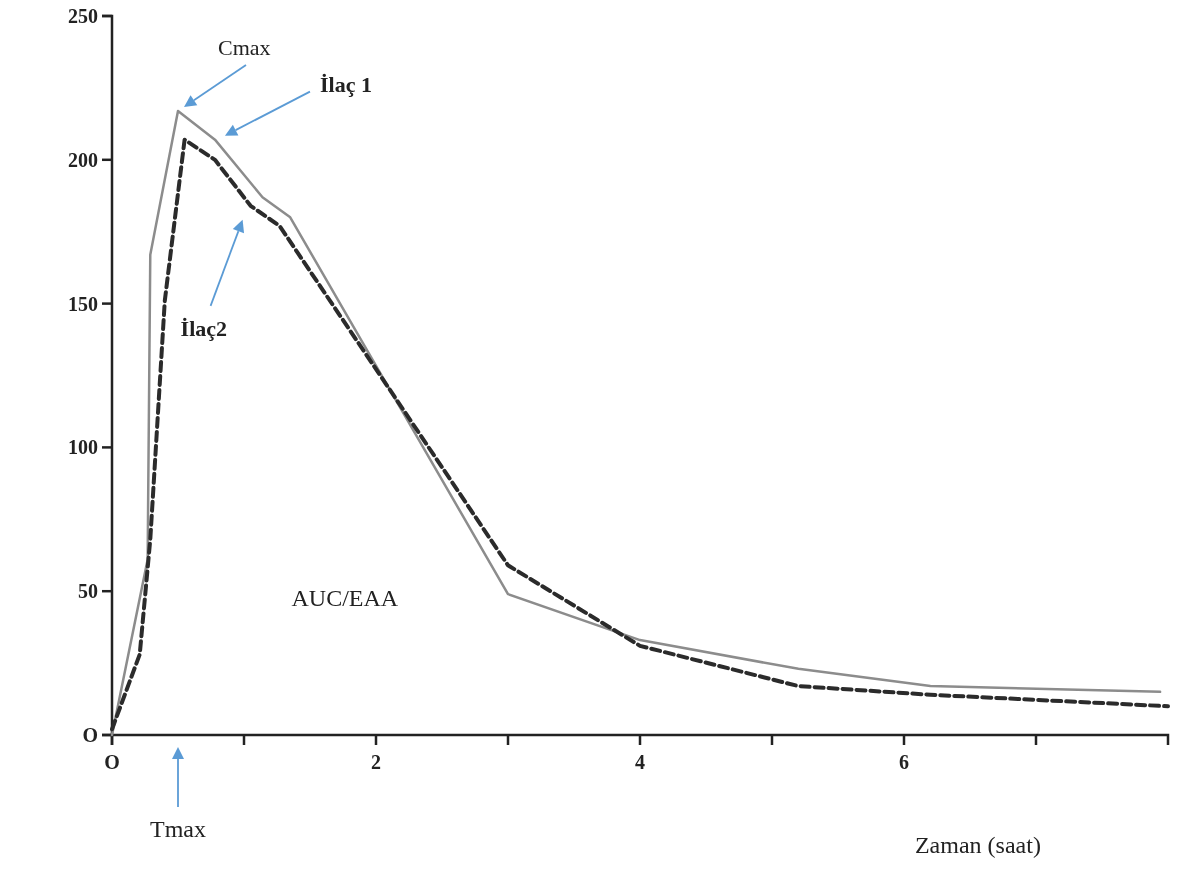 The width and height of the screenshot is (1182, 869). I want to click on text: Tmax, so click(178, 829).